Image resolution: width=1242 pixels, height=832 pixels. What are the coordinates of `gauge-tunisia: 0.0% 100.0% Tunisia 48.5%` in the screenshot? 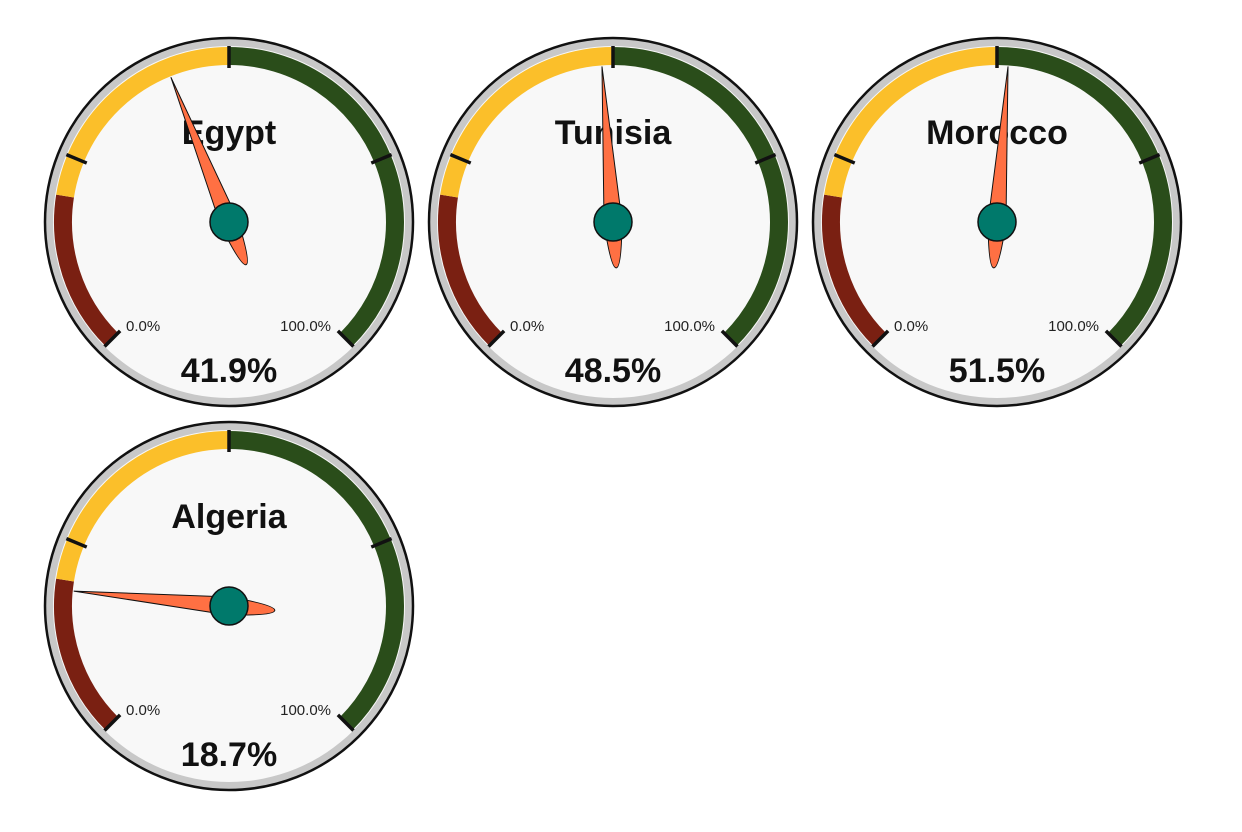 It's located at (613, 222).